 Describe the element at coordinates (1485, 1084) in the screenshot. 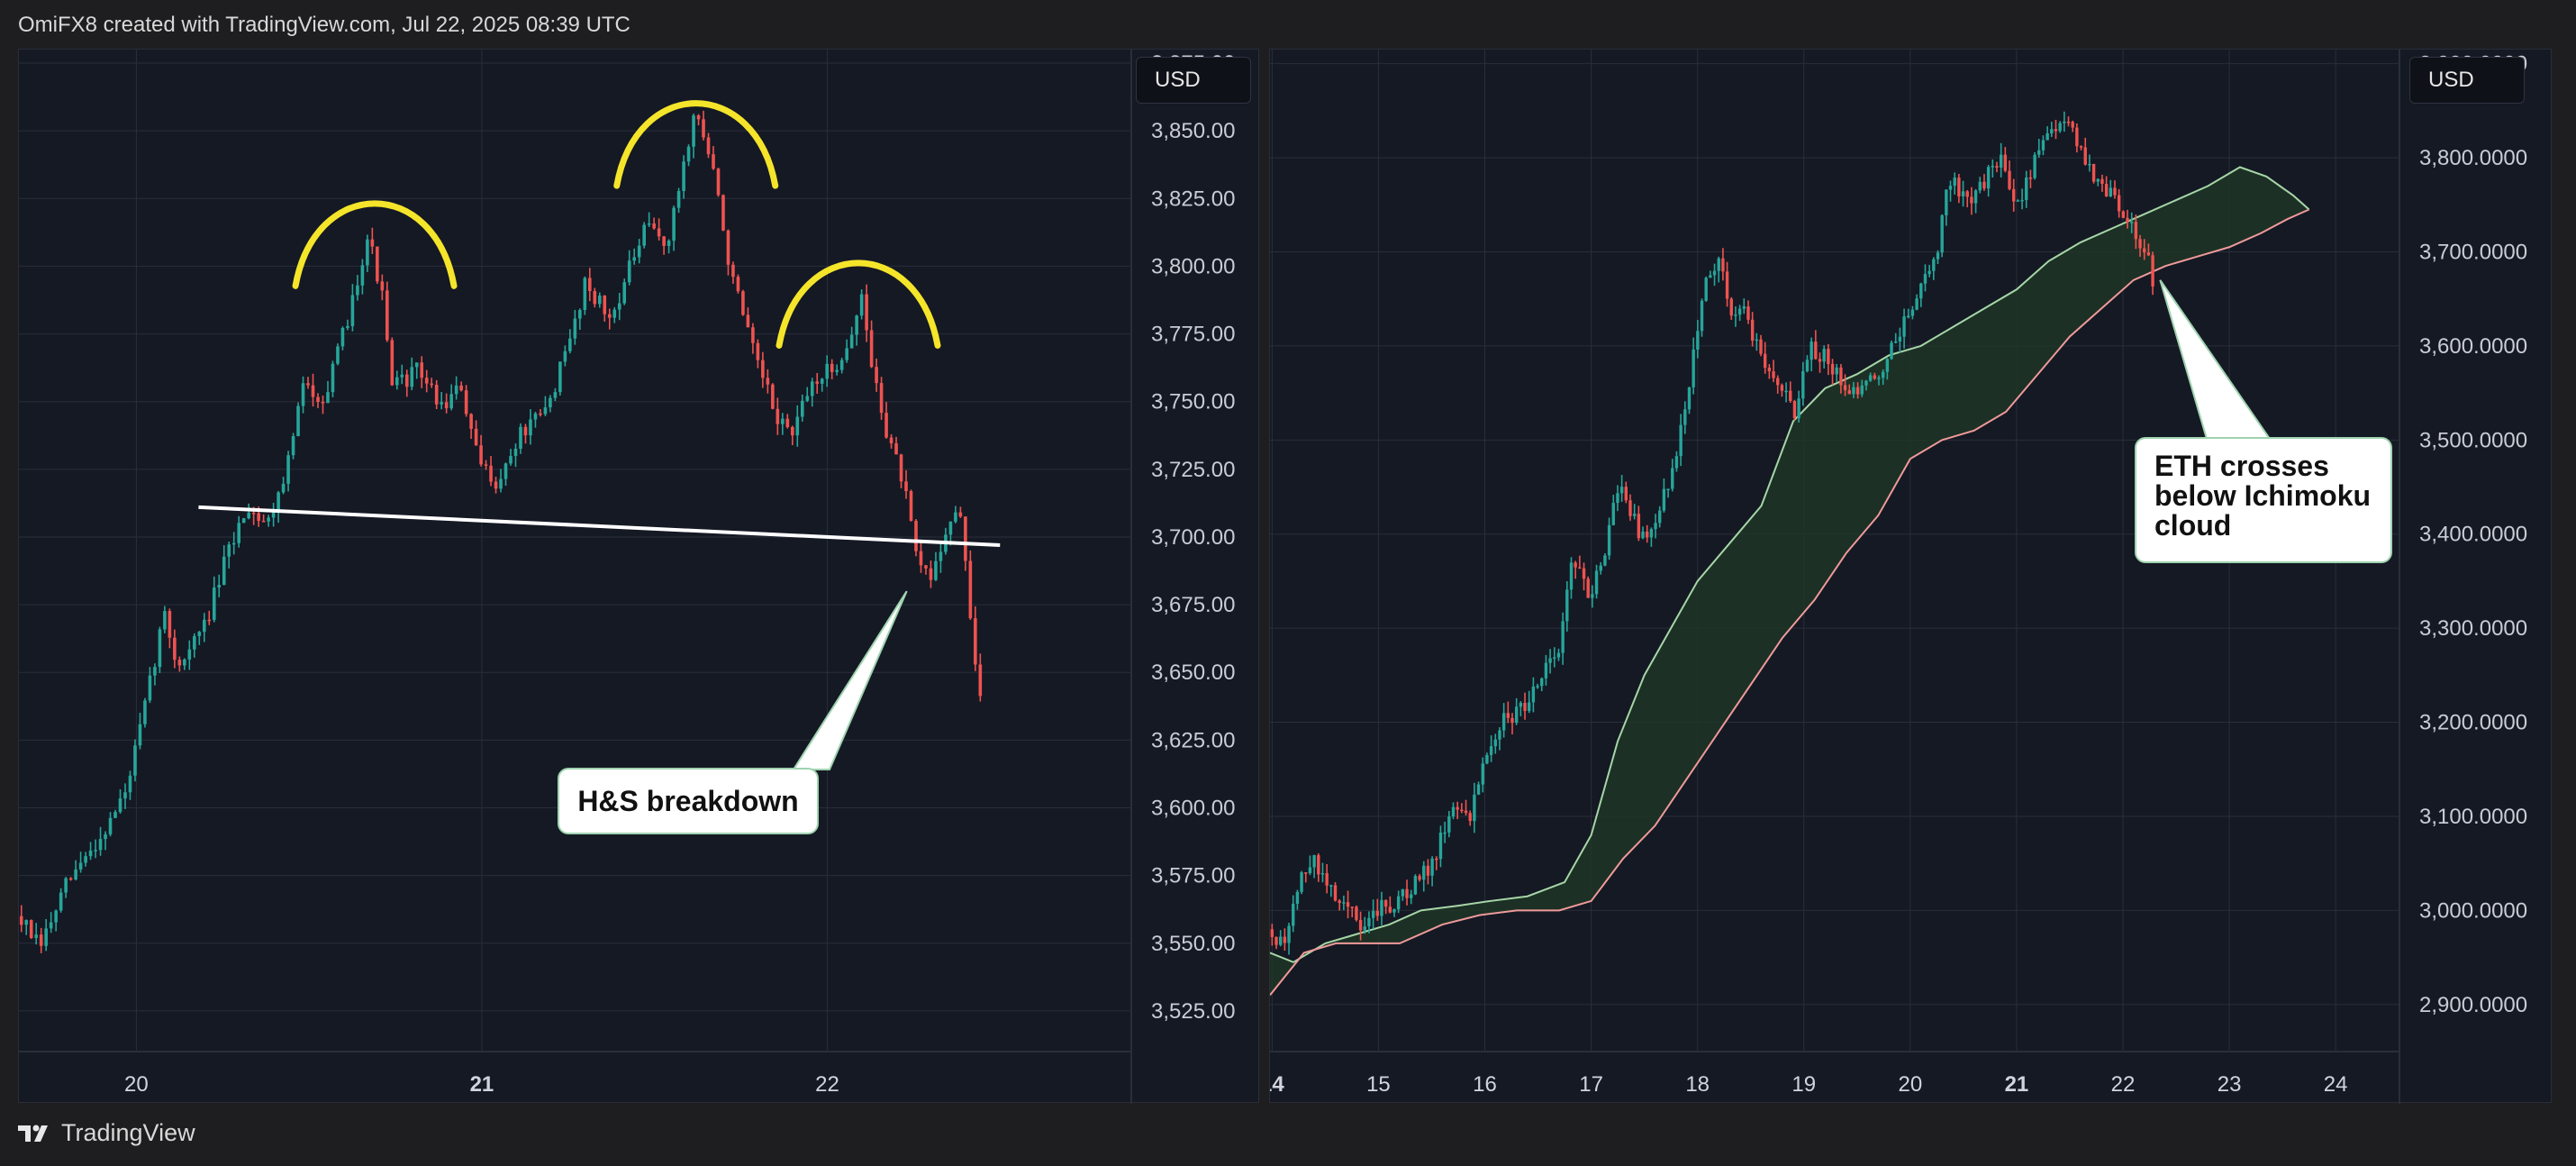

I see `x-tick-label: 16` at that location.